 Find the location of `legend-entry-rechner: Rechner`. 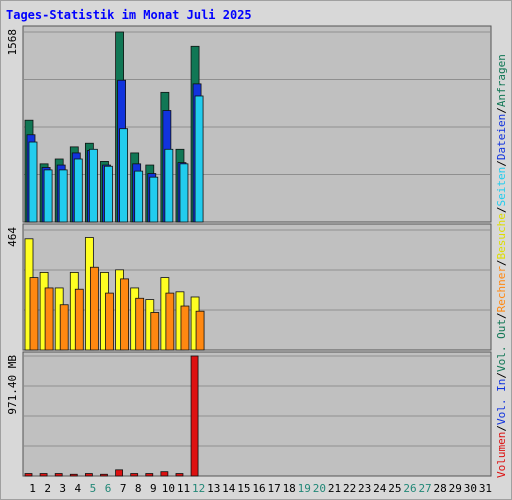

legend-entry-rechner: Rechner is located at coordinates (501, 289).